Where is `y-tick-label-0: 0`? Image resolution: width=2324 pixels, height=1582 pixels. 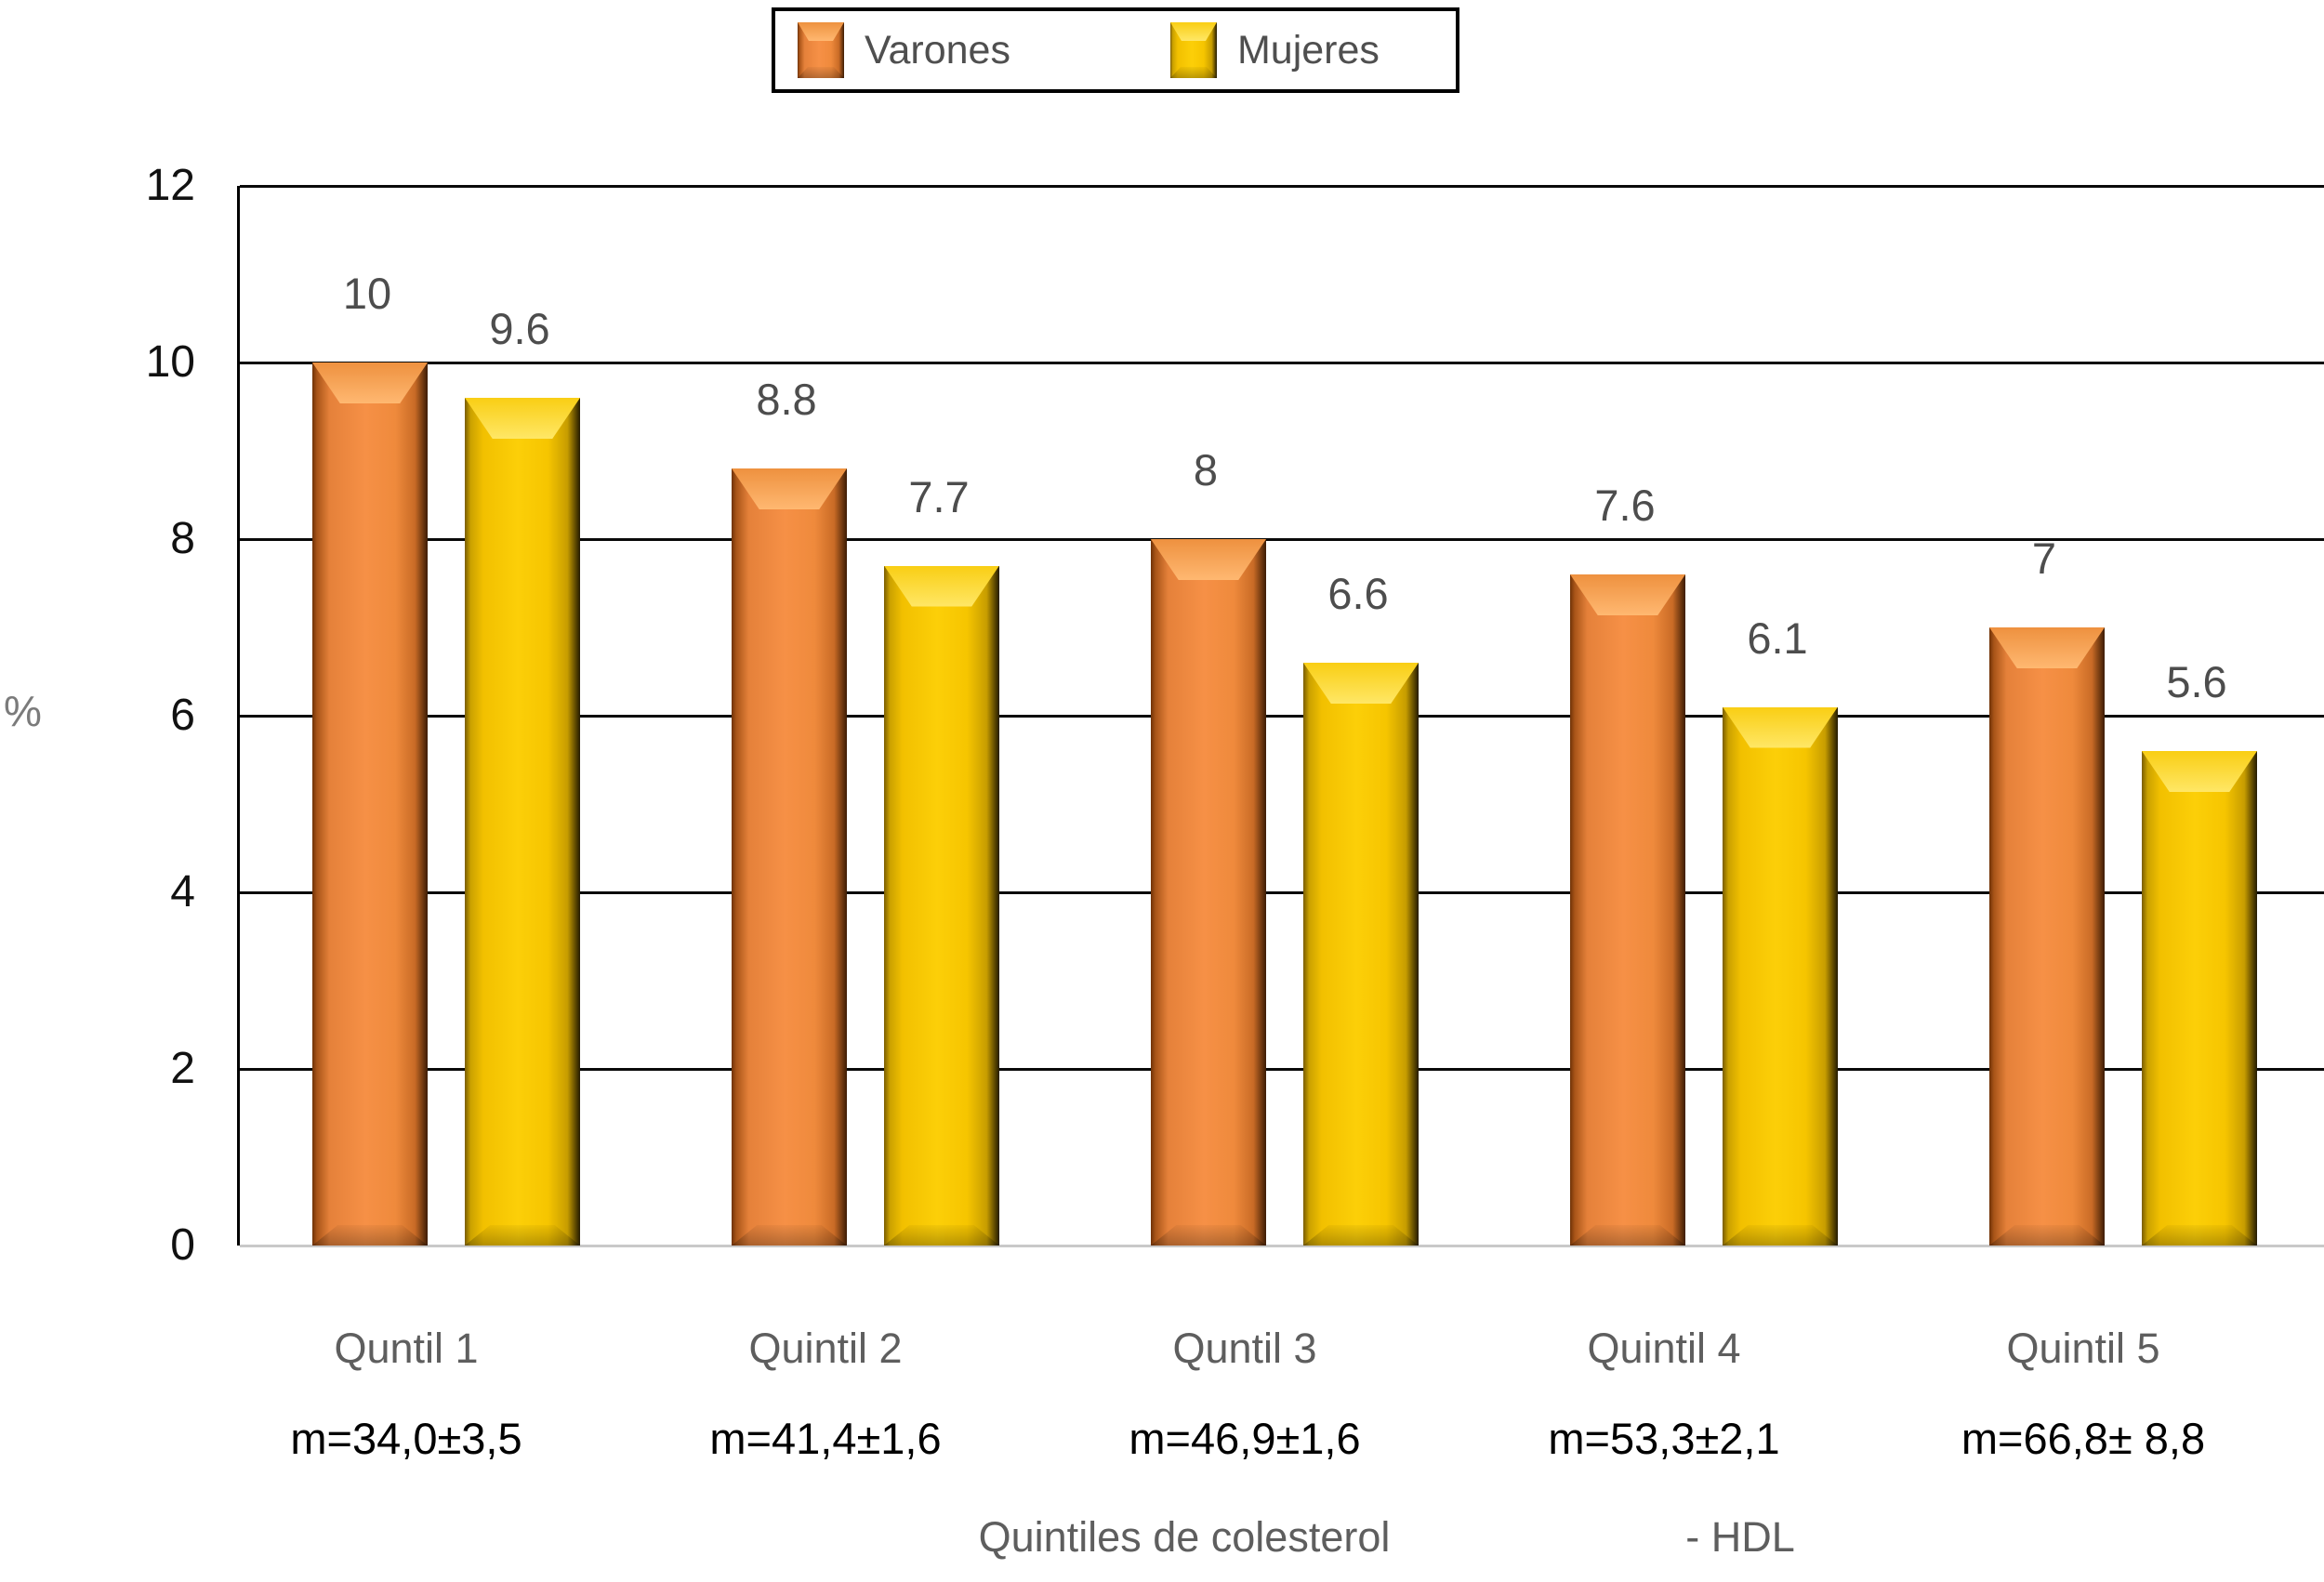
y-tick-label-0: 0 is located at coordinates (182, 1245).